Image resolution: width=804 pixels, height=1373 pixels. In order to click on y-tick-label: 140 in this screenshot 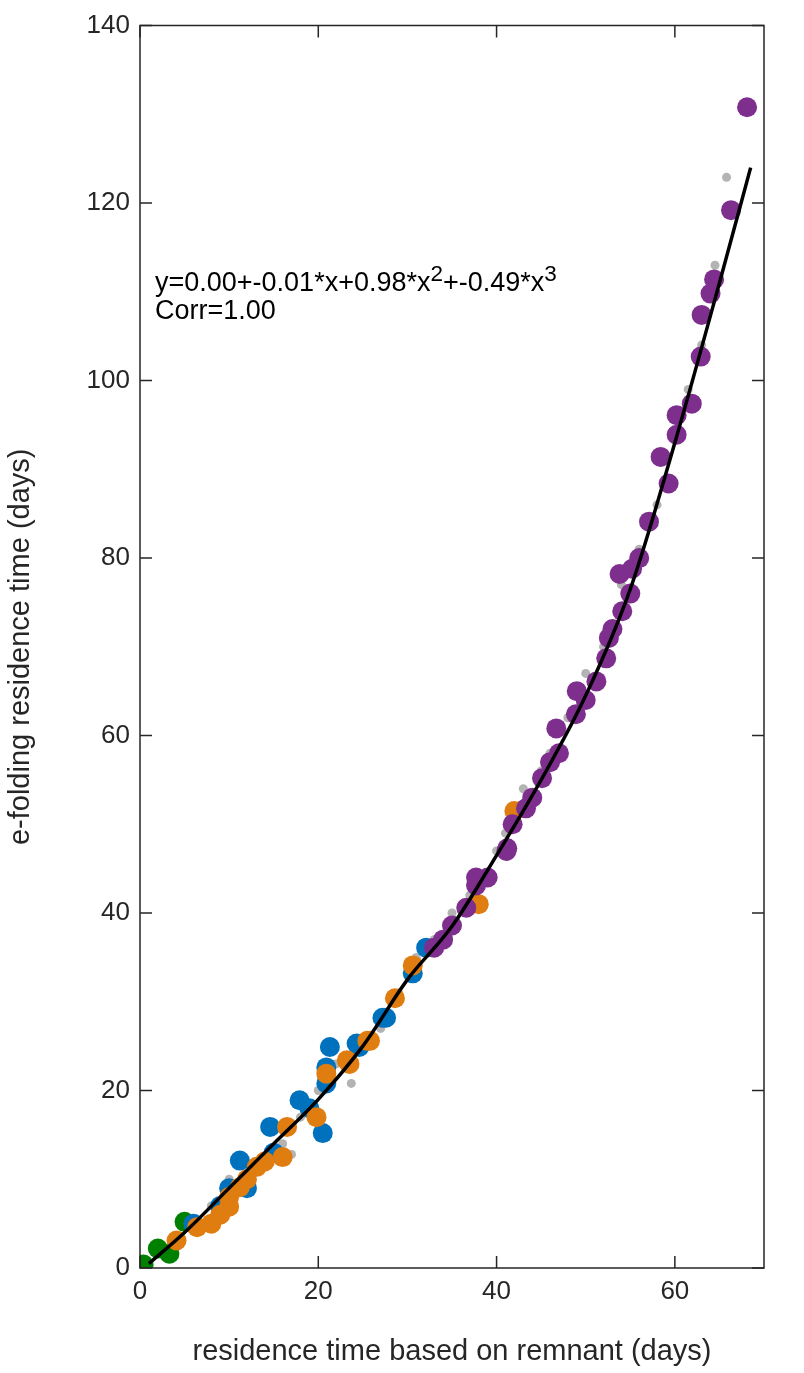, I will do `click(108, 23)`.